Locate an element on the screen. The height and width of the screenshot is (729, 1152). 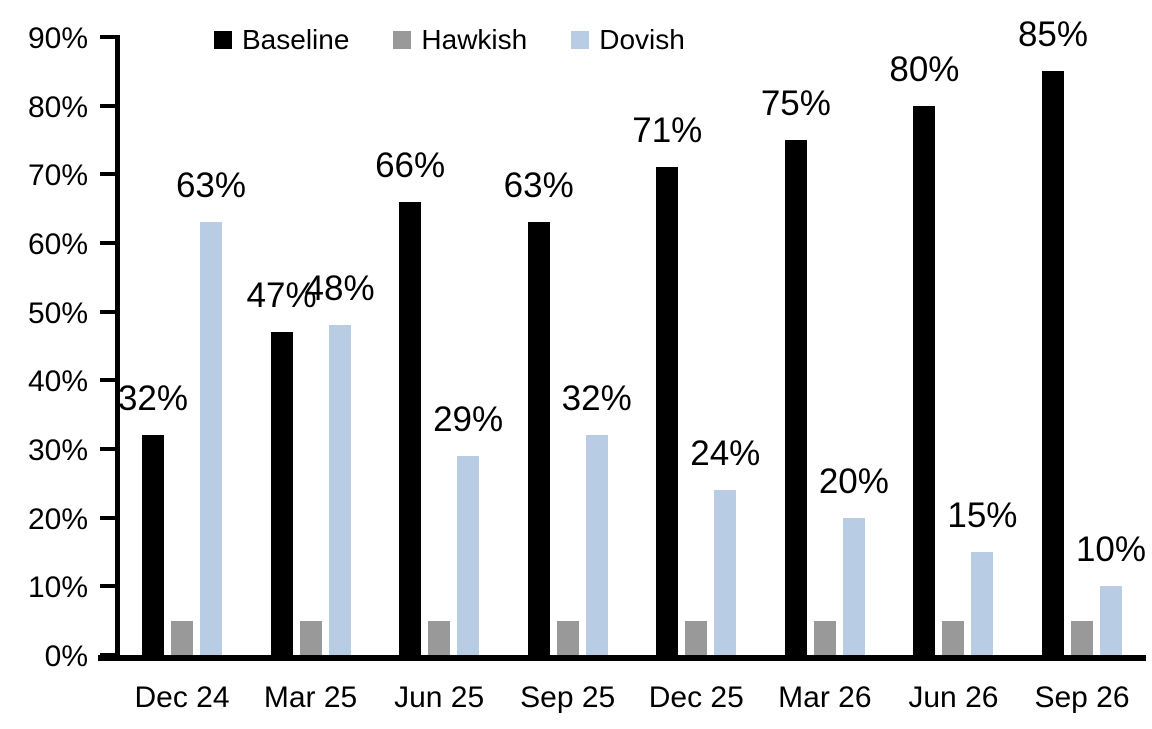
y-axis-label-2: 20% is located at coordinates (57, 519).